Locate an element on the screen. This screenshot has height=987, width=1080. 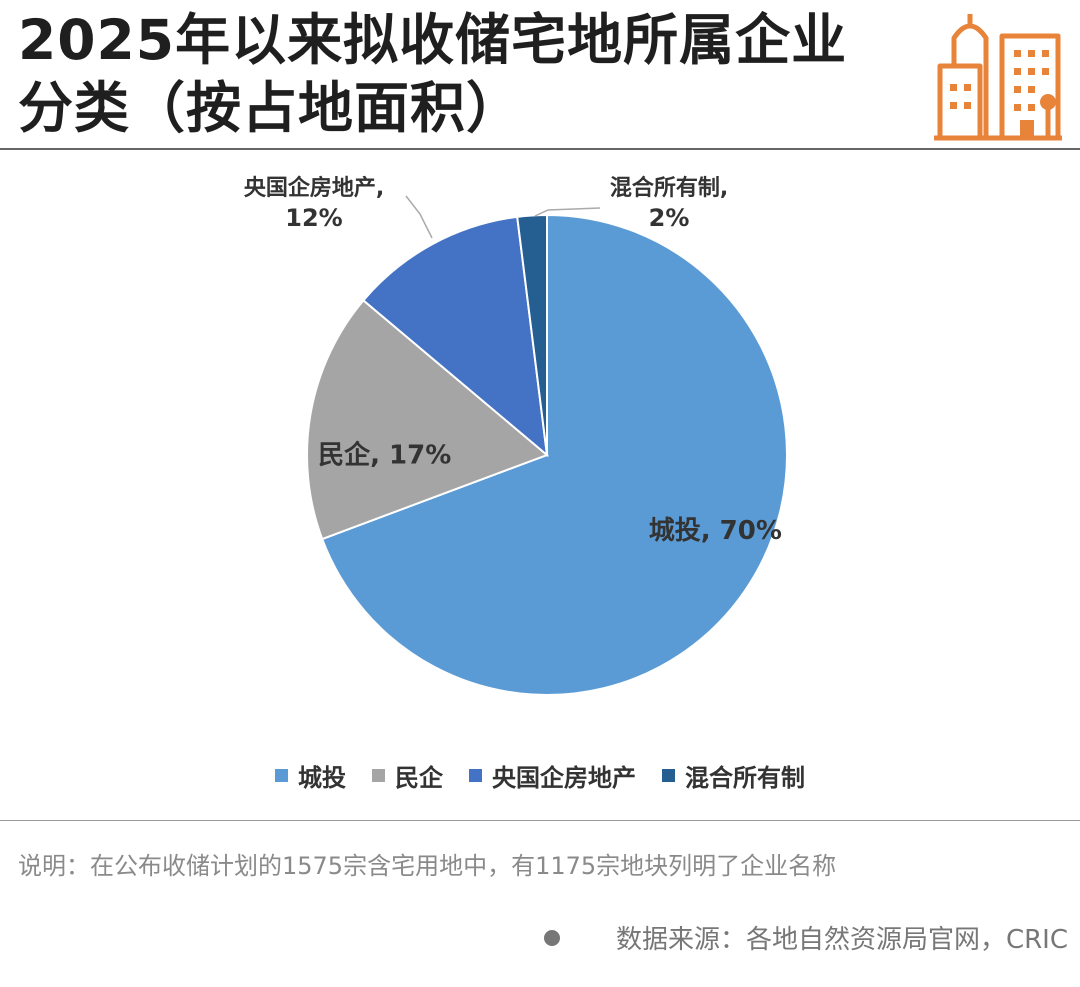
legend-item-chengtou: 城投 is located at coordinates (310, 775).